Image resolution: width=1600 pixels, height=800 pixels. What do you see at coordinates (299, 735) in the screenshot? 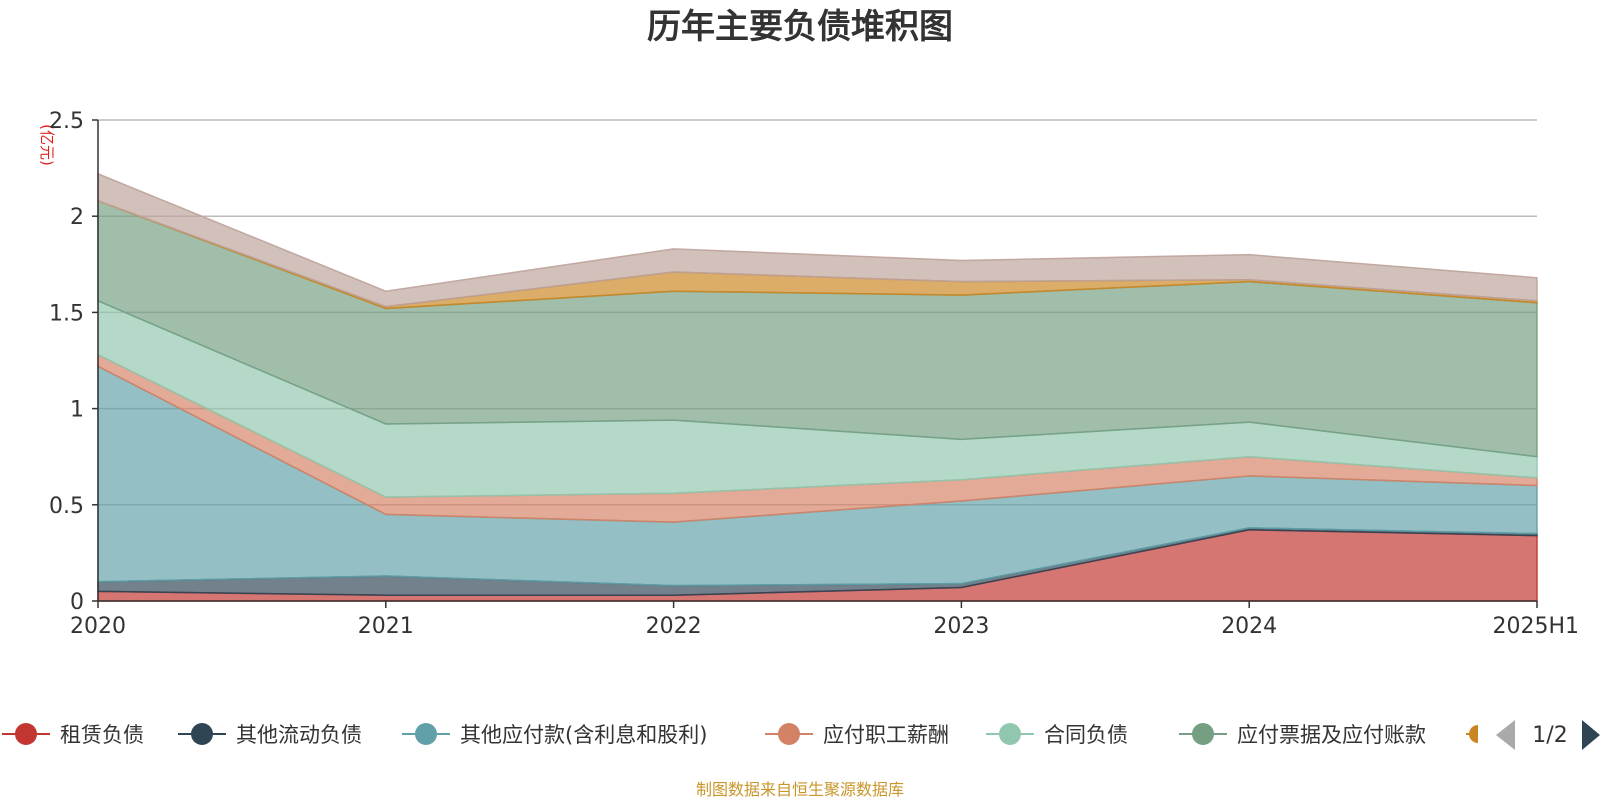
I see `legend-label: 其他流动负债` at bounding box center [299, 735].